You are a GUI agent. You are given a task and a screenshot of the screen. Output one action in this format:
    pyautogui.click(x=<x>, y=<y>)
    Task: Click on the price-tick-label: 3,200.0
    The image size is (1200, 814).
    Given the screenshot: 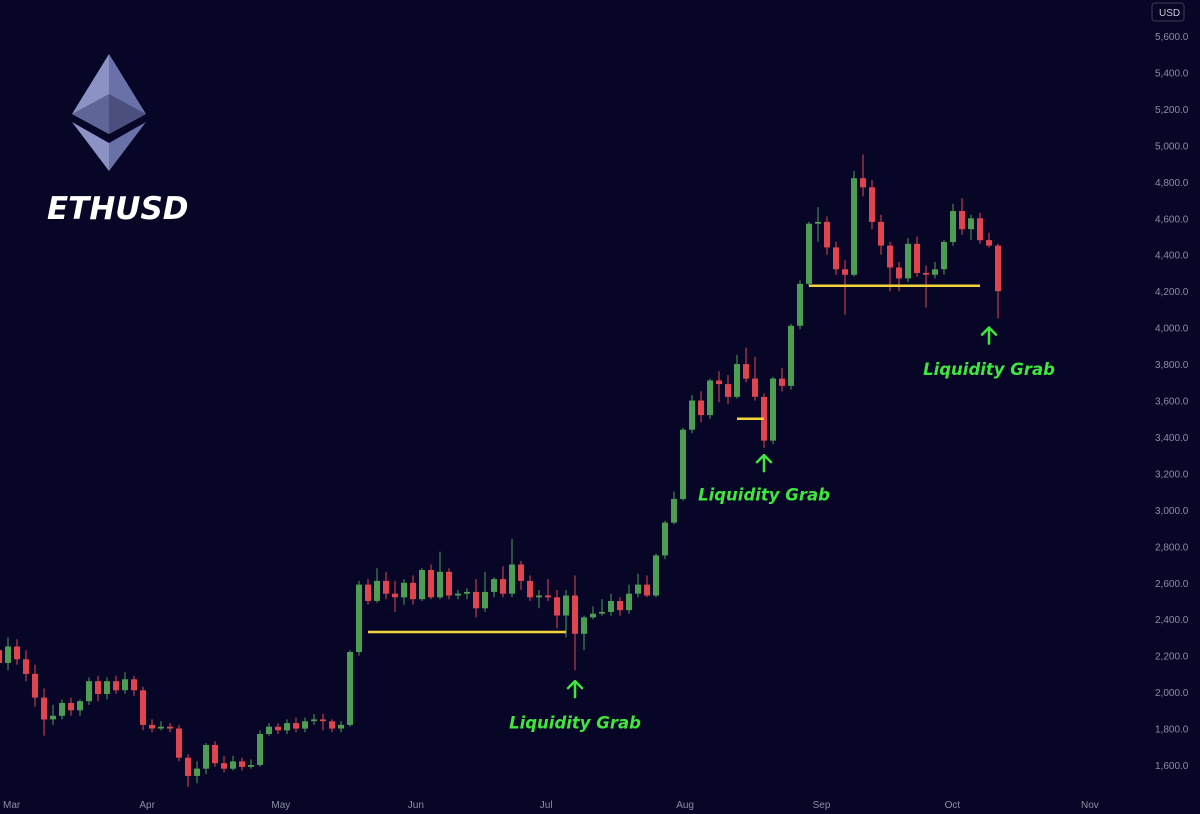 What is the action you would take?
    pyautogui.click(x=1172, y=474)
    